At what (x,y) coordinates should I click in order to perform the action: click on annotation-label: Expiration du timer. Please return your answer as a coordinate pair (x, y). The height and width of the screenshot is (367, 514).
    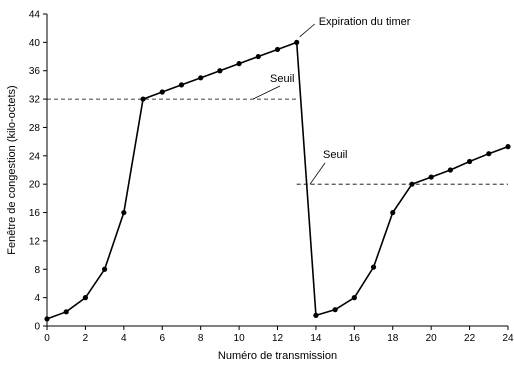
    Looking at the image, I should click on (365, 22).